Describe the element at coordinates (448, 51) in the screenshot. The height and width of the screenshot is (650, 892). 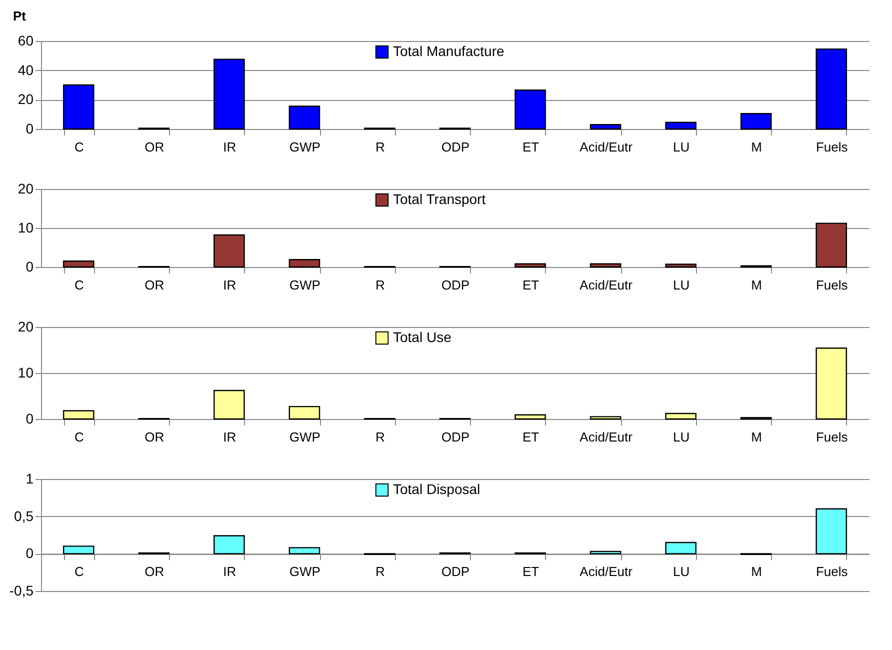
I see `legend-label: Total Manufacture` at that location.